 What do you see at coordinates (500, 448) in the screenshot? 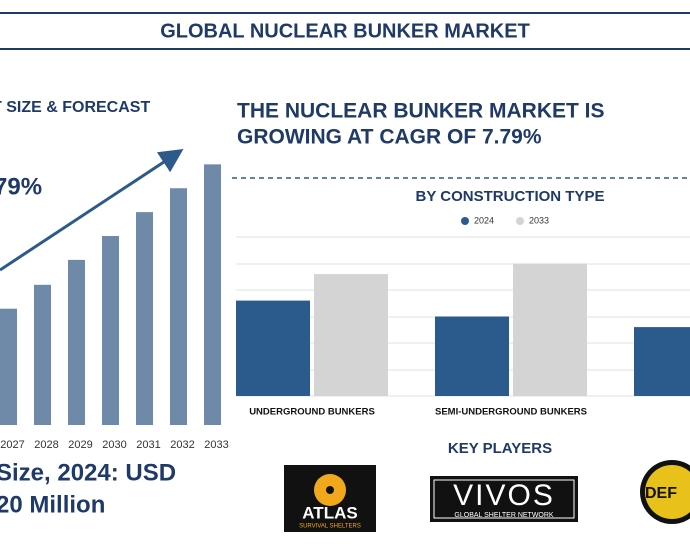
I see `key-players-title: KEY PLAYERS` at bounding box center [500, 448].